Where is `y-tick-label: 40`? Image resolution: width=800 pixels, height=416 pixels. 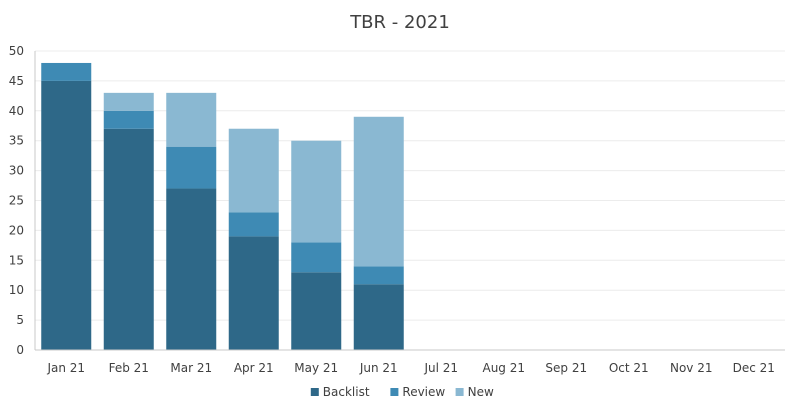
y-tick-label: 40 is located at coordinates (16, 111).